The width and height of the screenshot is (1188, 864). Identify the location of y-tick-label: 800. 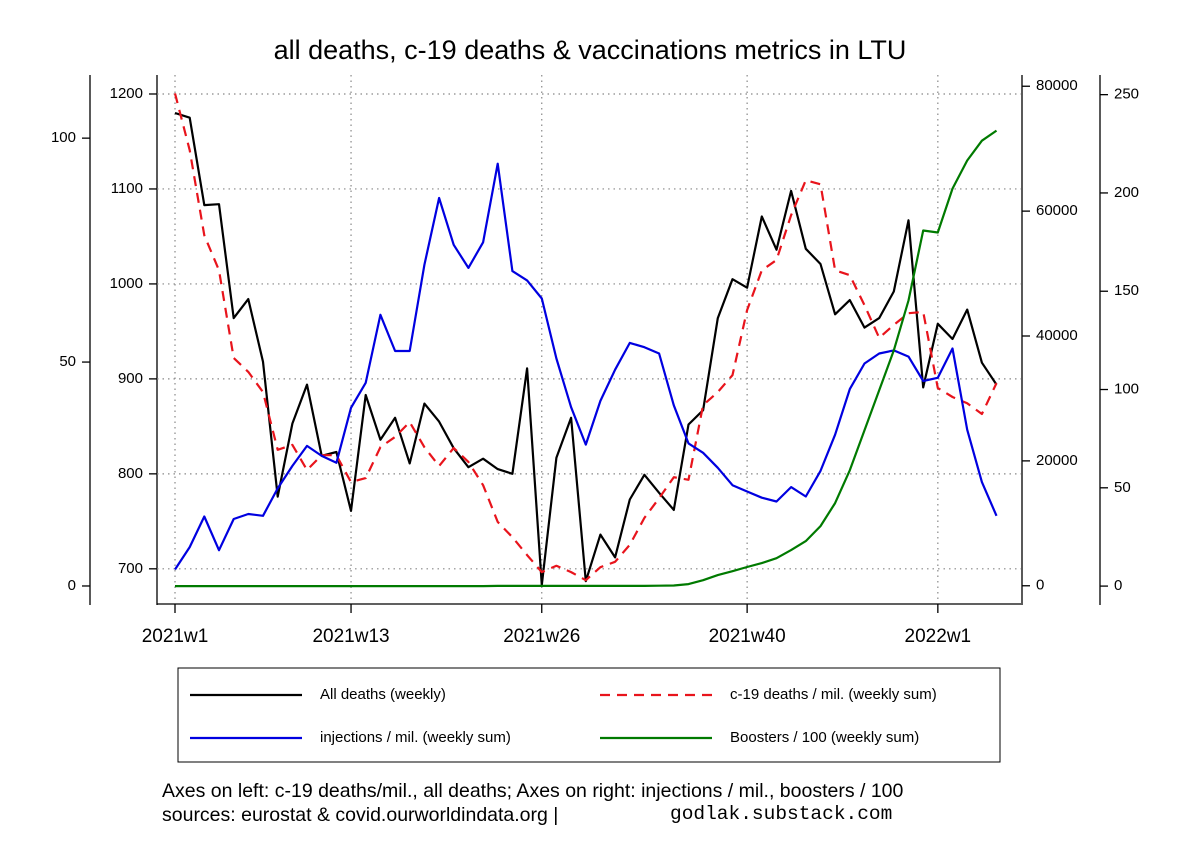
(130, 473).